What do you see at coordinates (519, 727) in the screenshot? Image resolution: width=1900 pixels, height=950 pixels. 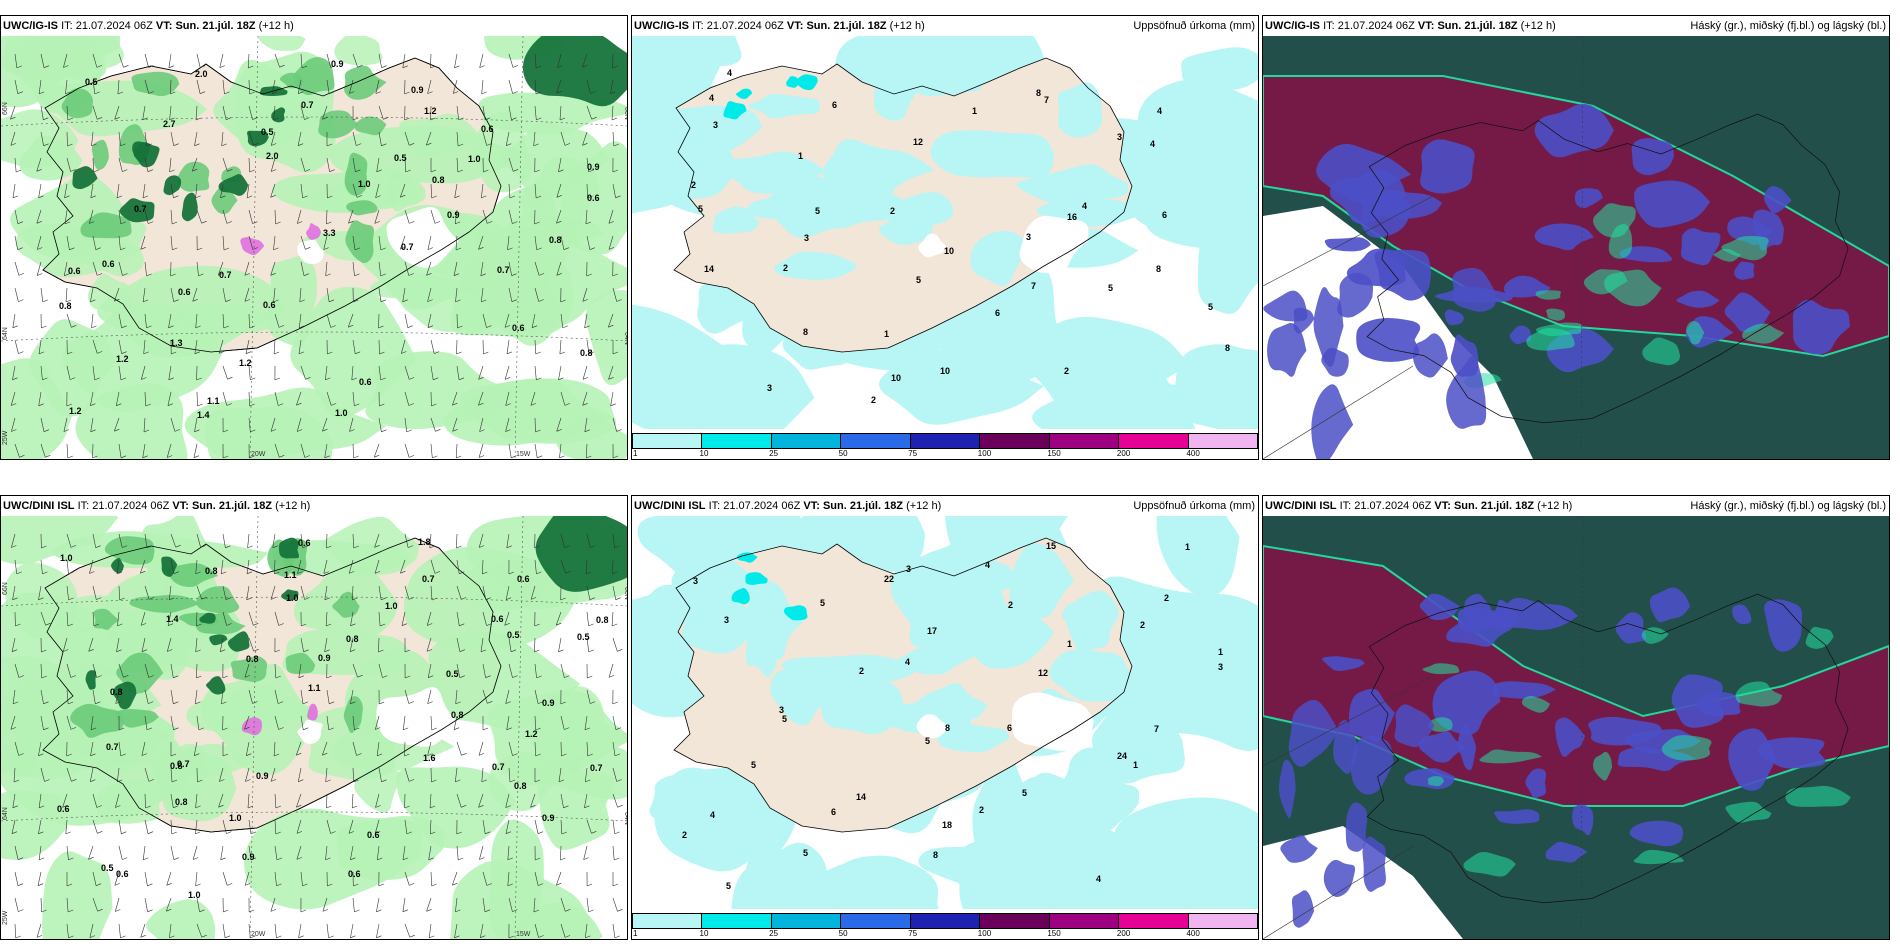 I see `longitude-line` at bounding box center [519, 727].